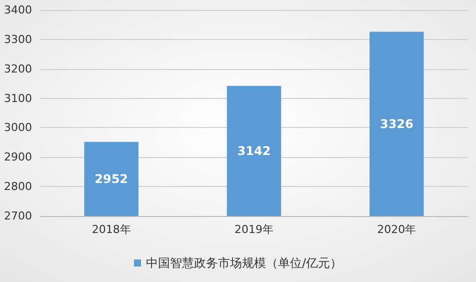 The height and width of the screenshot is (282, 476). Describe the element at coordinates (18, 187) in the screenshot. I see `y-tick-label: 2800` at that location.